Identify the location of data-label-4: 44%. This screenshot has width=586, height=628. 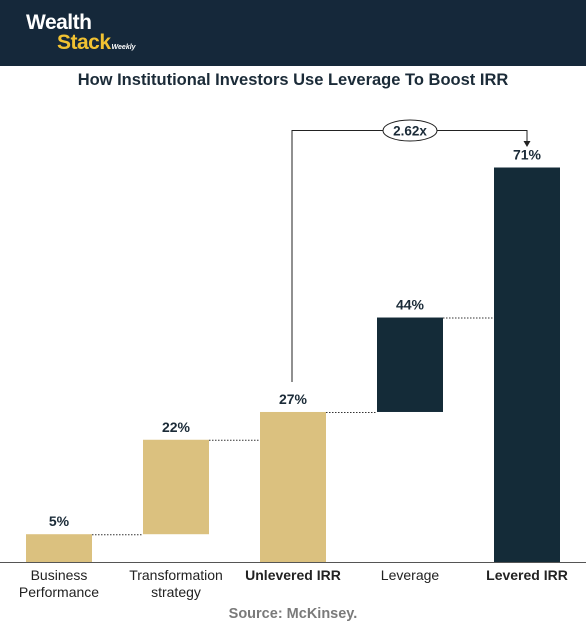
(410, 305).